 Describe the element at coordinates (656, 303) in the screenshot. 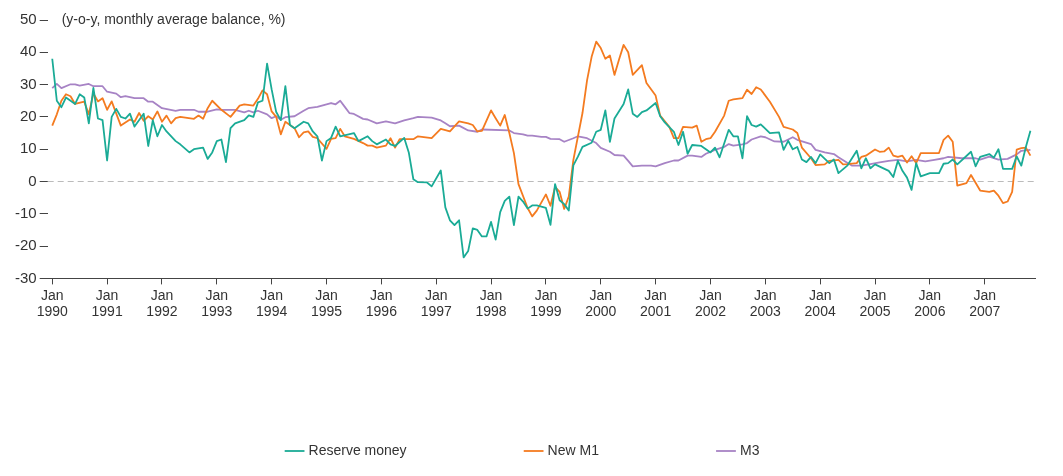

I see `x-tick-label: Jan 2001` at that location.